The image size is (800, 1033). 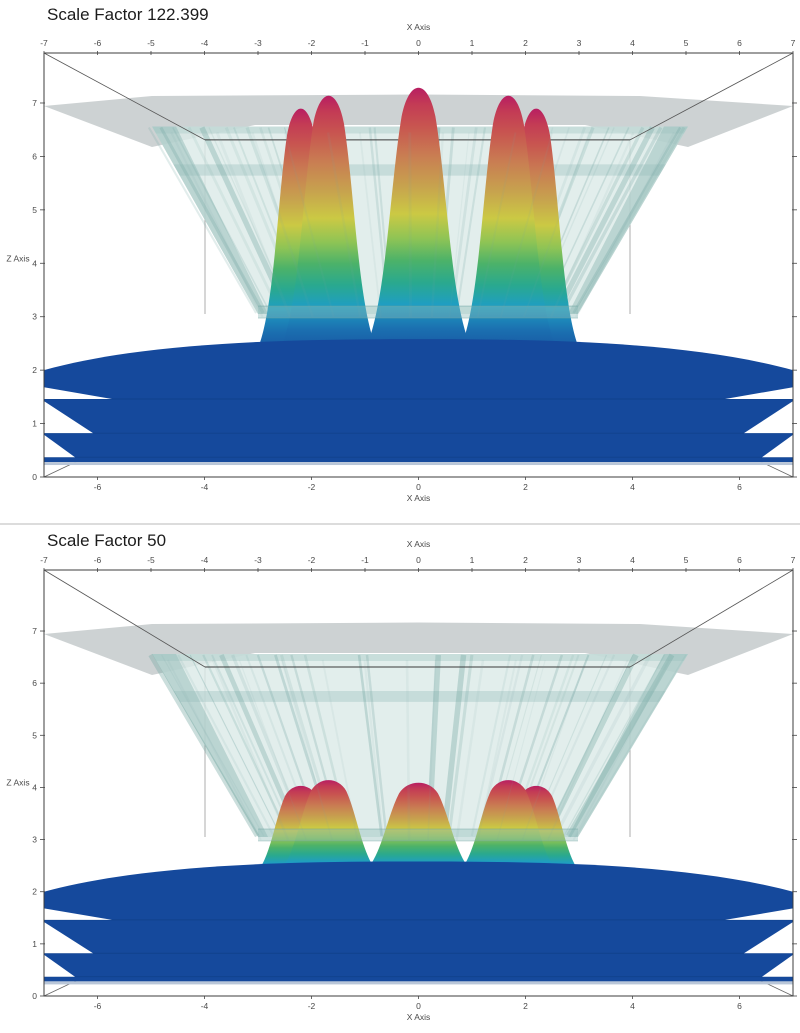 I want to click on curtain-surface, so click(x=418, y=745).